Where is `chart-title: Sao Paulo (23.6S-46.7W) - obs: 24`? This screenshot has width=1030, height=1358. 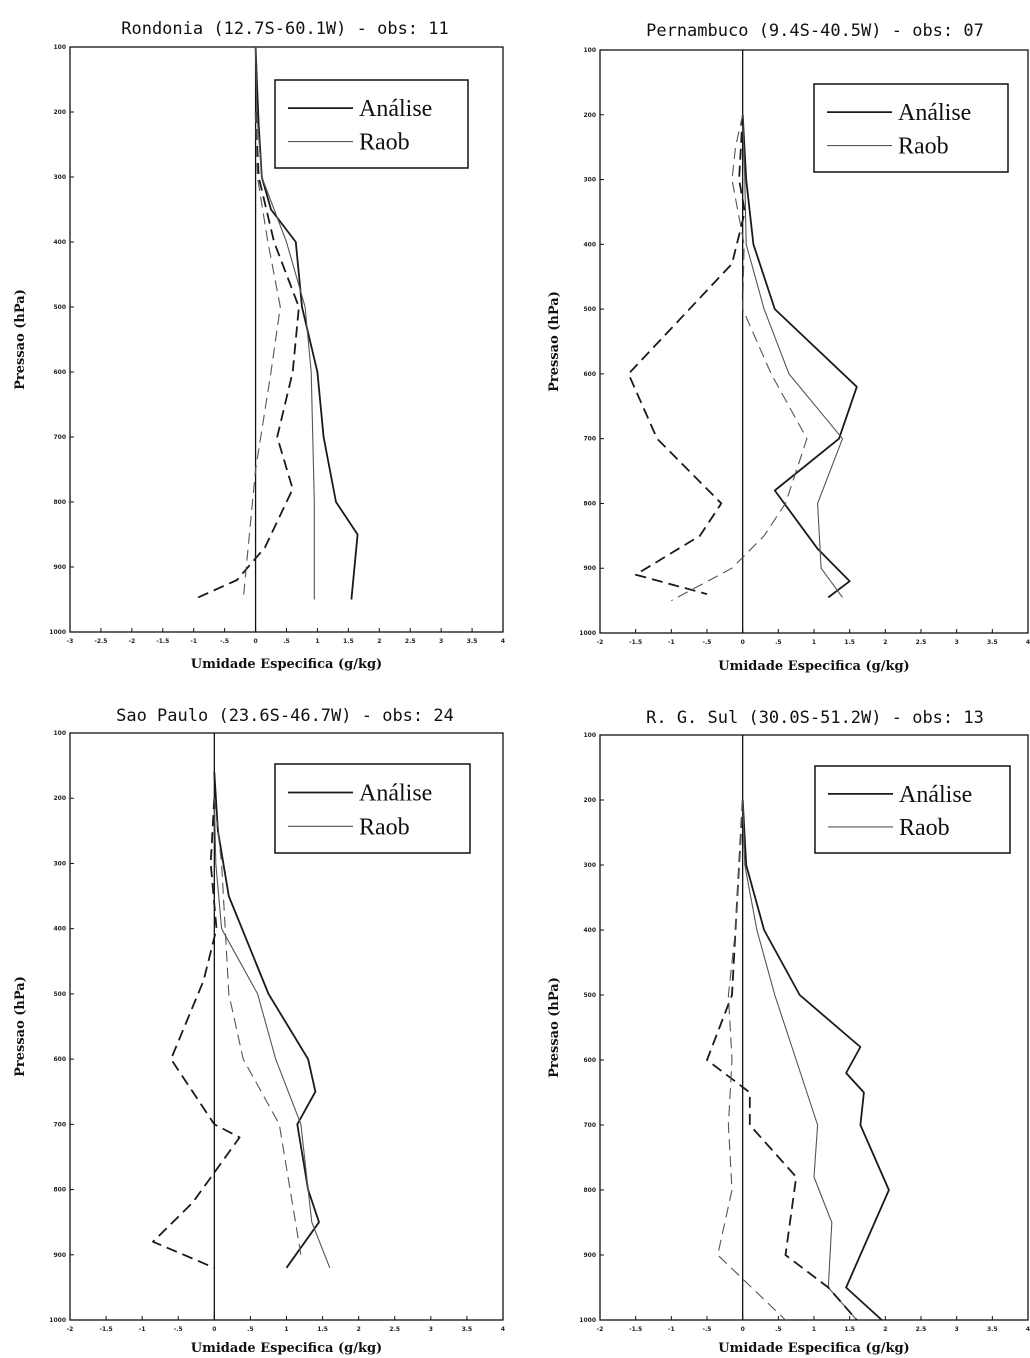 chart-title: Sao Paulo (23.6S-46.7W) - obs: 24 is located at coordinates (285, 716).